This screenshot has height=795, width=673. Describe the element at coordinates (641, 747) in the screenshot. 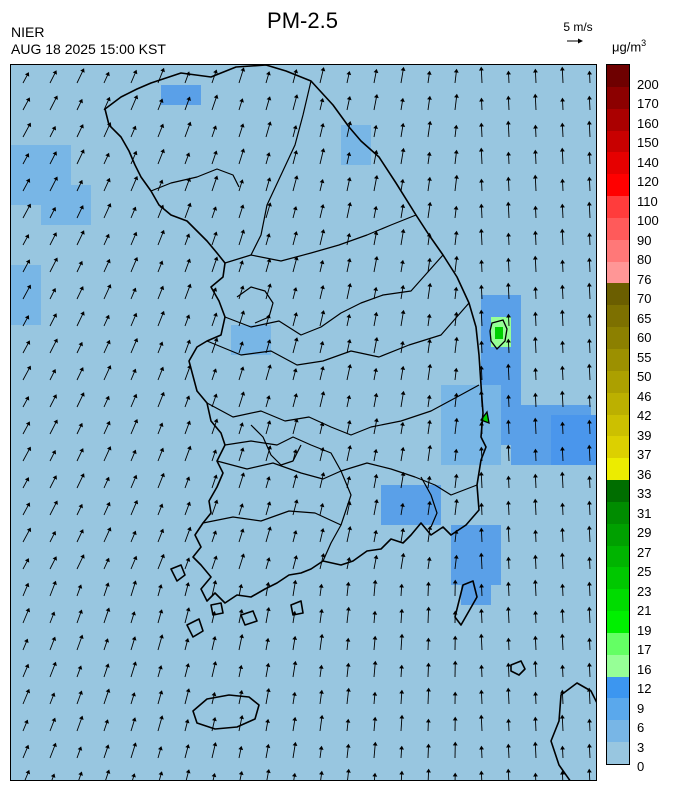

I see `legend-tick-label: 3` at that location.